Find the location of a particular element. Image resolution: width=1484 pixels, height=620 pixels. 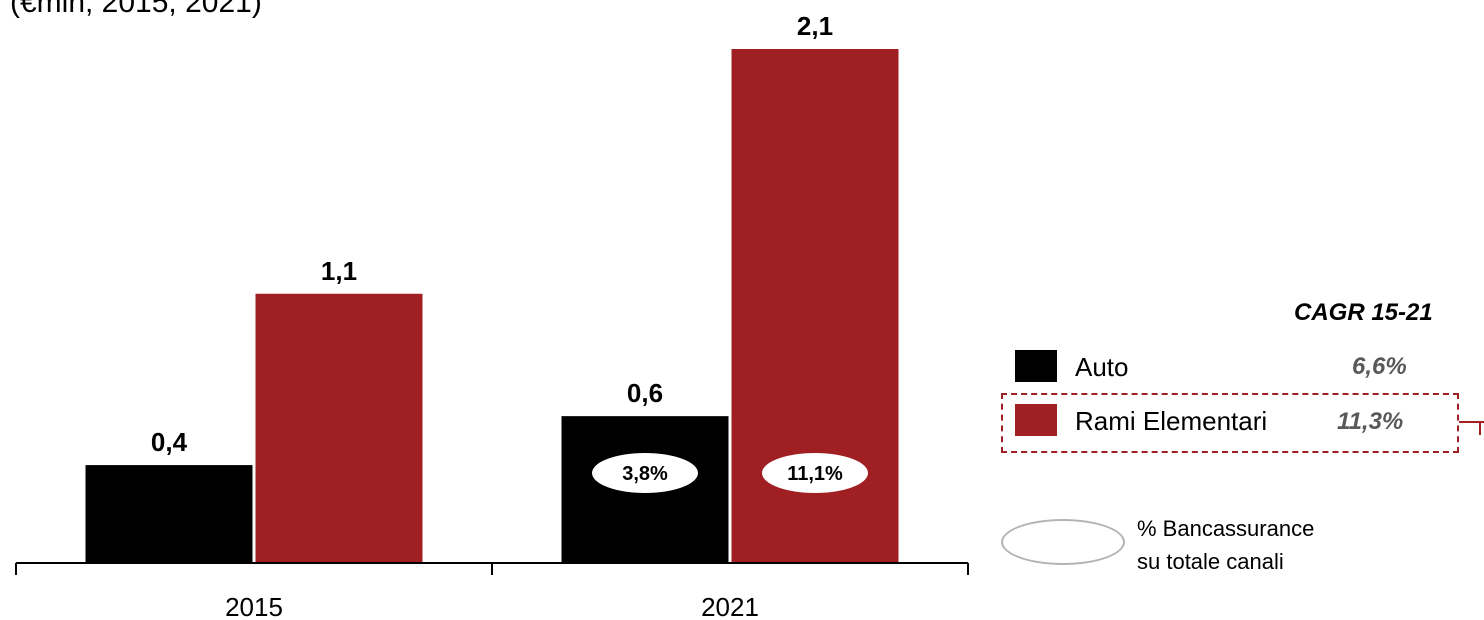

share-description-line-1: % Bancassurance is located at coordinates (1226, 528).